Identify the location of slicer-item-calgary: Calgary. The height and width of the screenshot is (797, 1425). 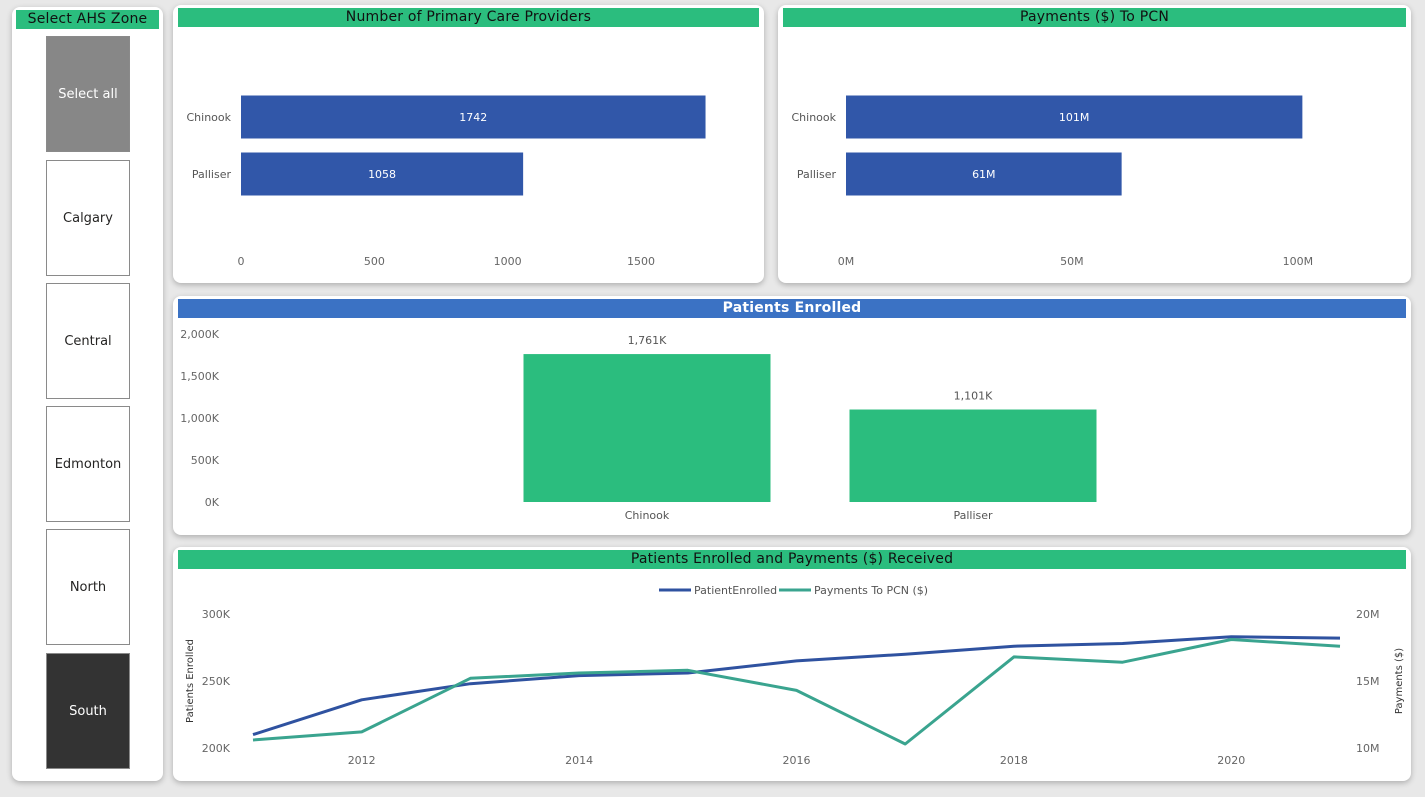
(88, 218).